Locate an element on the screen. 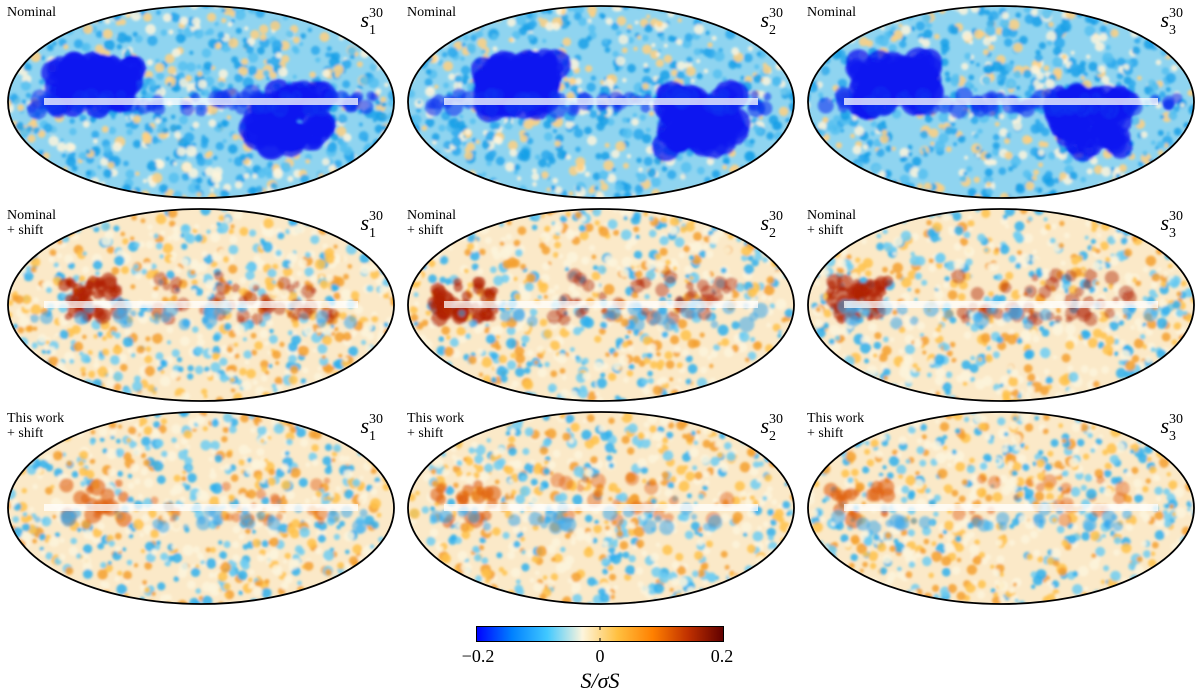 Image resolution: width=1200 pixels, height=696 pixels. colorbar-label: S/σS is located at coordinates (600, 680).